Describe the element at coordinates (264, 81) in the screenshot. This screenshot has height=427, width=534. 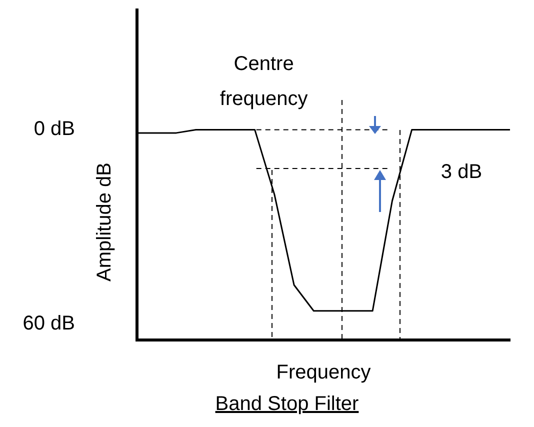
I see `annotation: Centre frequency` at that location.